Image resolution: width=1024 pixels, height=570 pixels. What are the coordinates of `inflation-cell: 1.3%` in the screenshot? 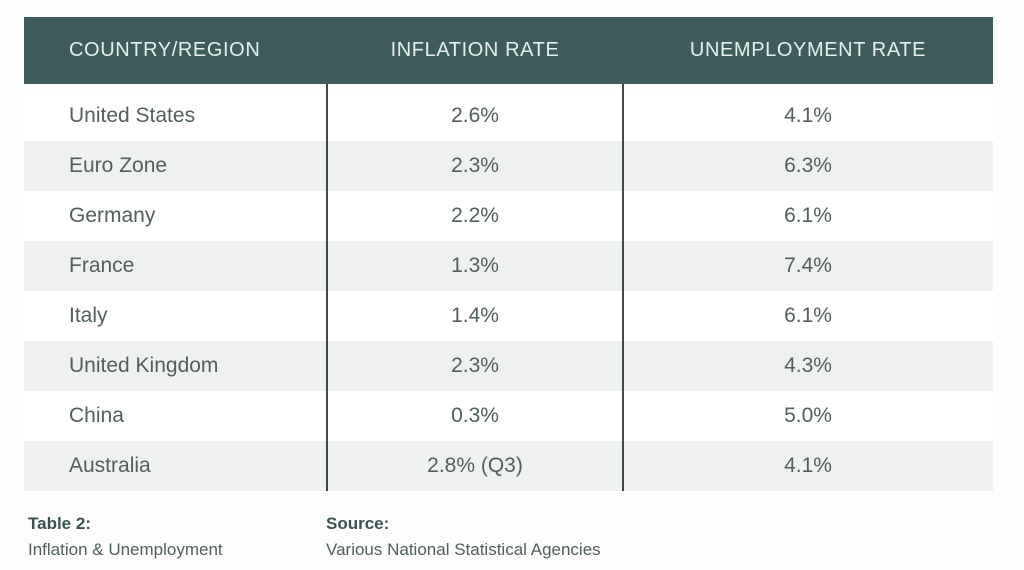 It's located at (475, 265).